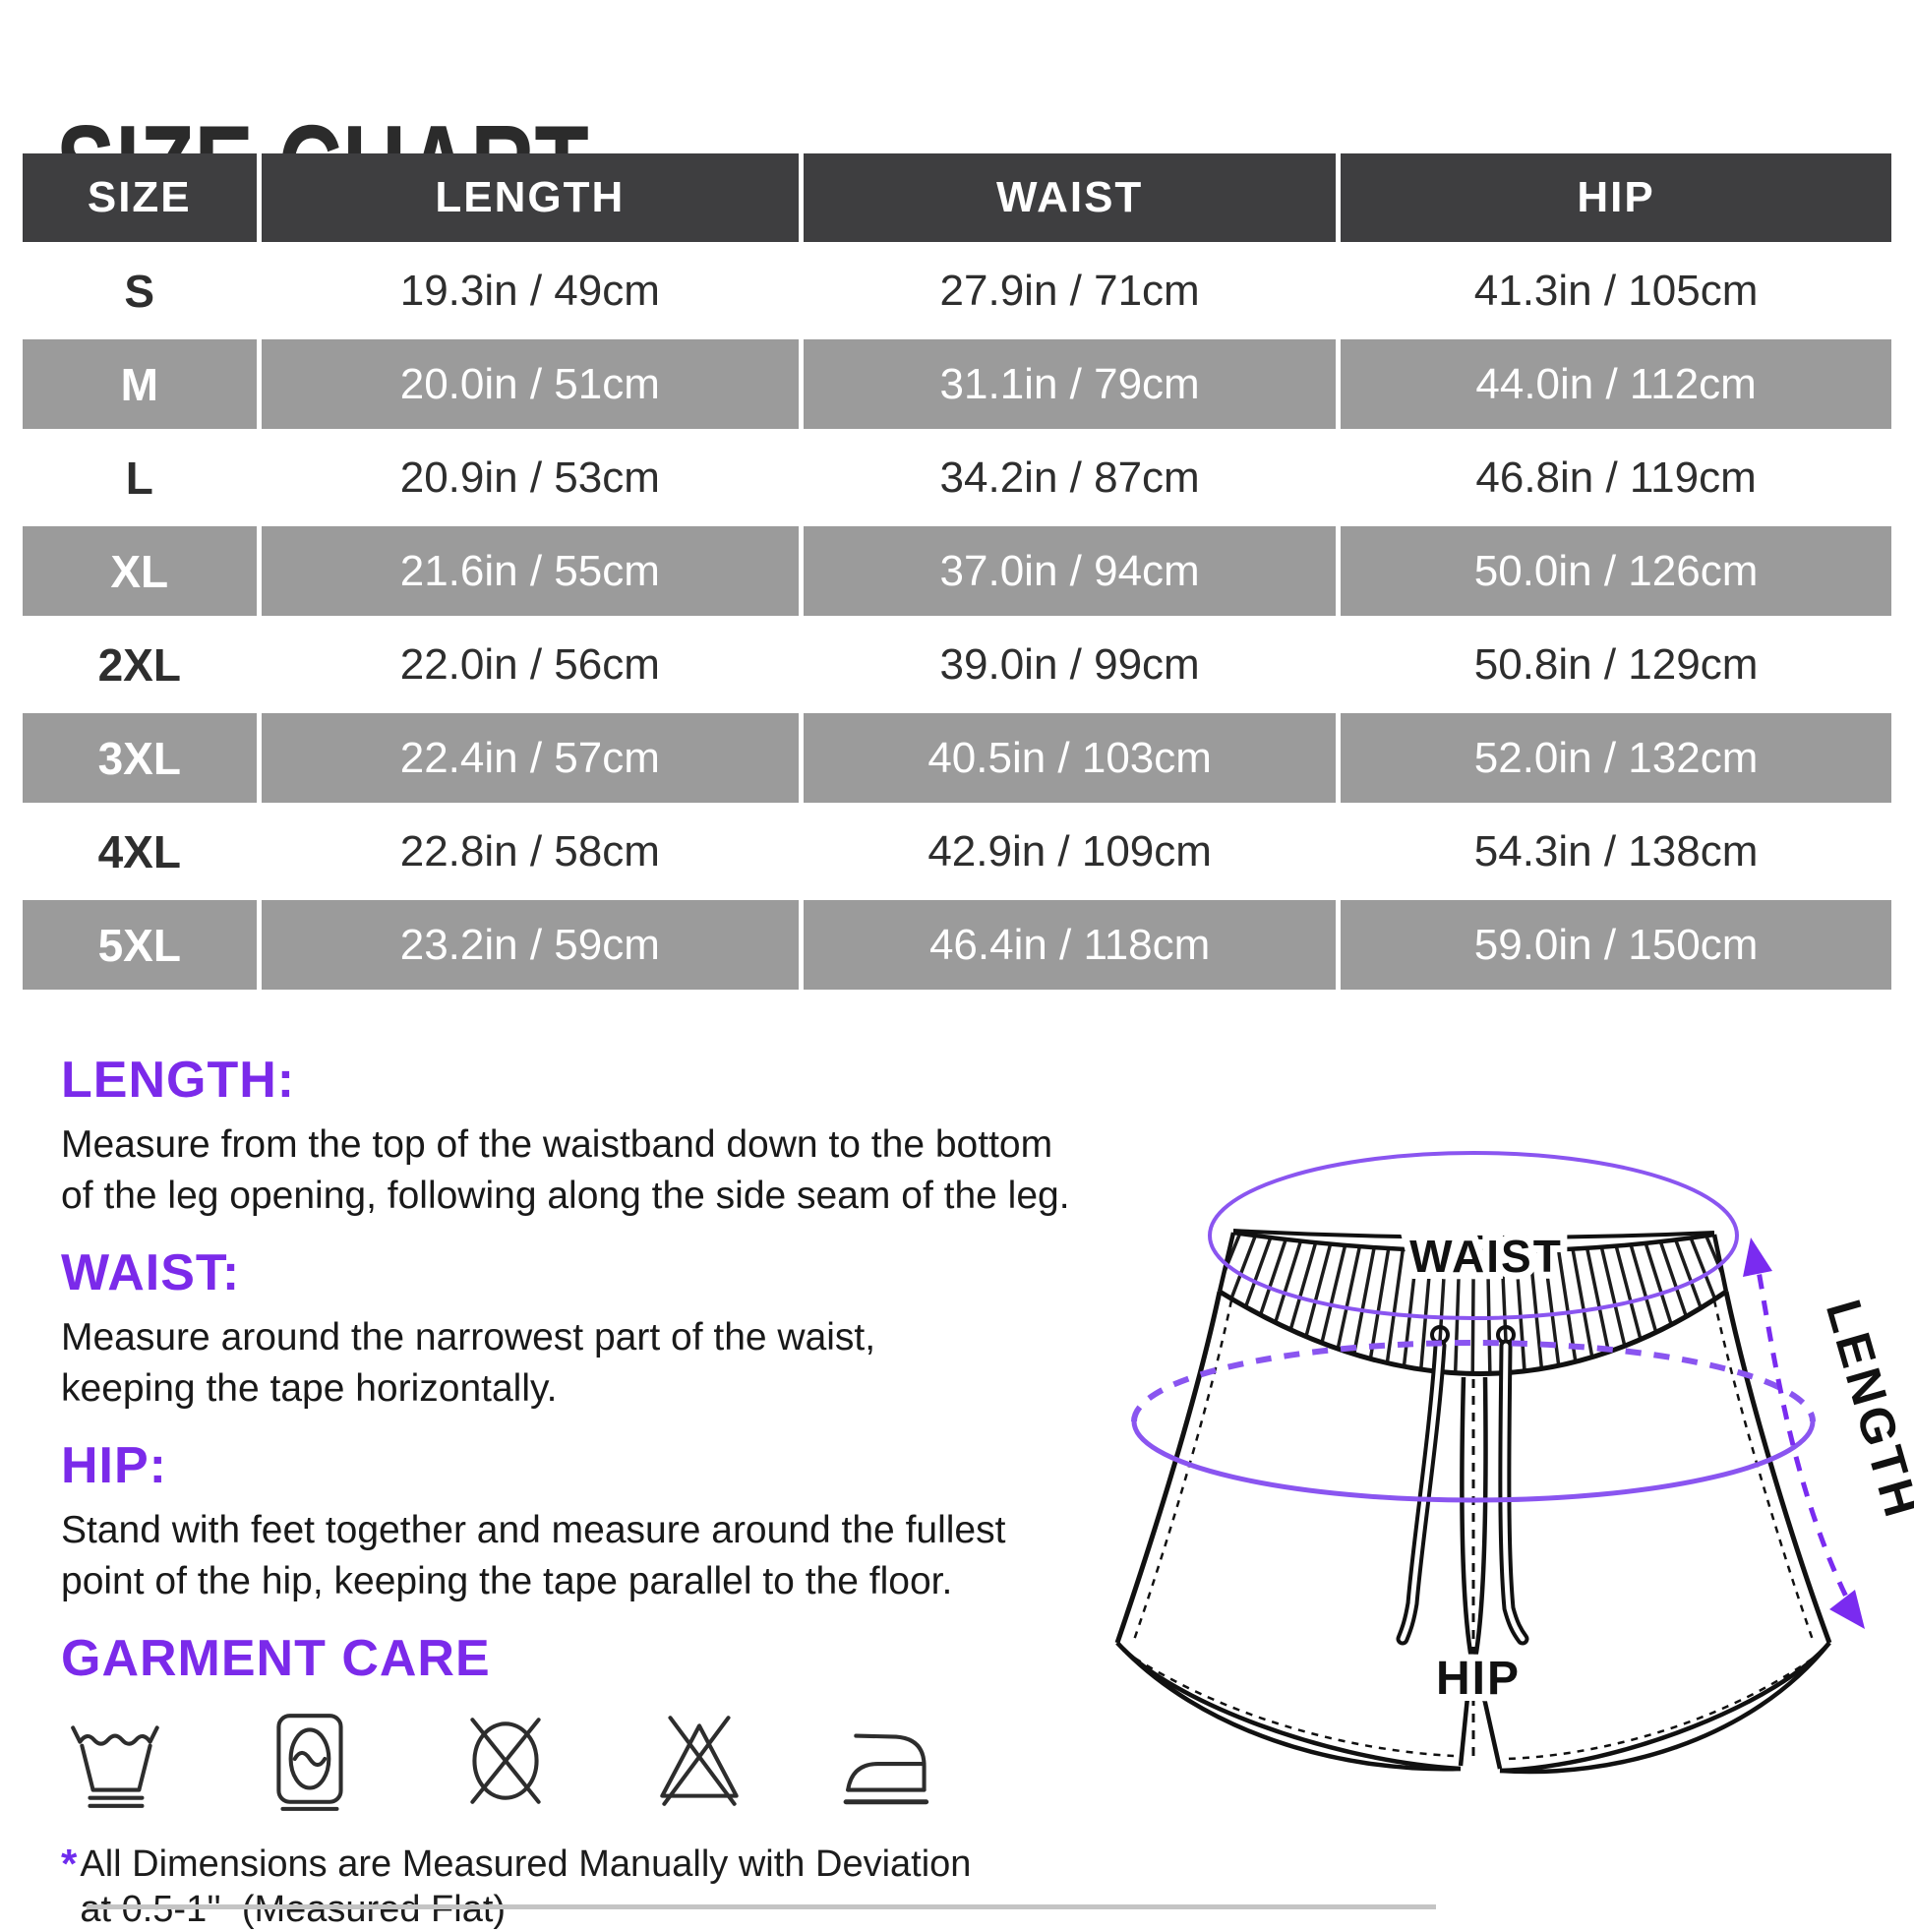  Describe the element at coordinates (1847, 1610) in the screenshot. I see `length-arrowhead-bottom` at that location.